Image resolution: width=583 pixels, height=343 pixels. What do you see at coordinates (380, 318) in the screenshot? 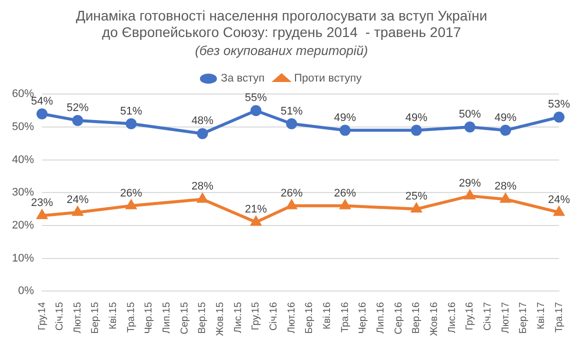
I see `x-tick-label: Лип.16` at bounding box center [380, 318].